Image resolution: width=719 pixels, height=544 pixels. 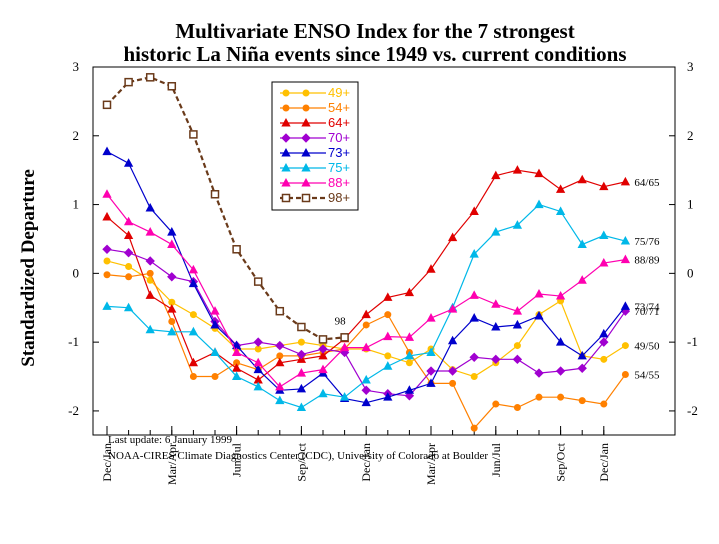 I want to click on series-73-end-label: 73/74, so click(x=647, y=307).